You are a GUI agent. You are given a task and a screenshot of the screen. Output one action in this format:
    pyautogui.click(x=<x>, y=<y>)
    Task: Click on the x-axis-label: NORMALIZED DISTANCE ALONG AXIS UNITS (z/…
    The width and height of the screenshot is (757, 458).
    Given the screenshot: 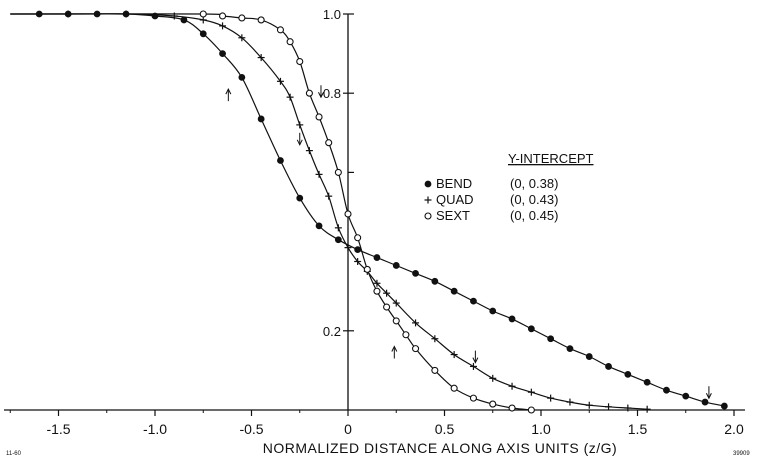 What is the action you would take?
    pyautogui.click(x=440, y=448)
    